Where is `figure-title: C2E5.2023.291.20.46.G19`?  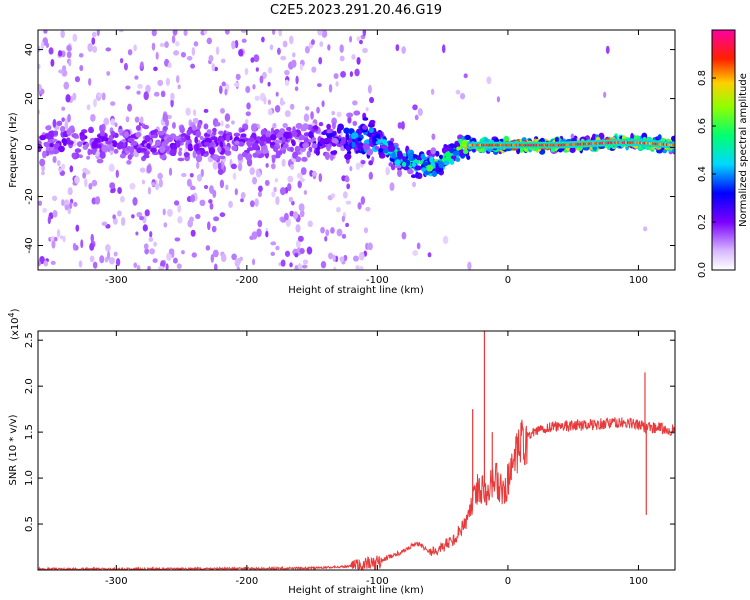 figure-title: C2E5.2023.291.20.46.G19 is located at coordinates (356, 10).